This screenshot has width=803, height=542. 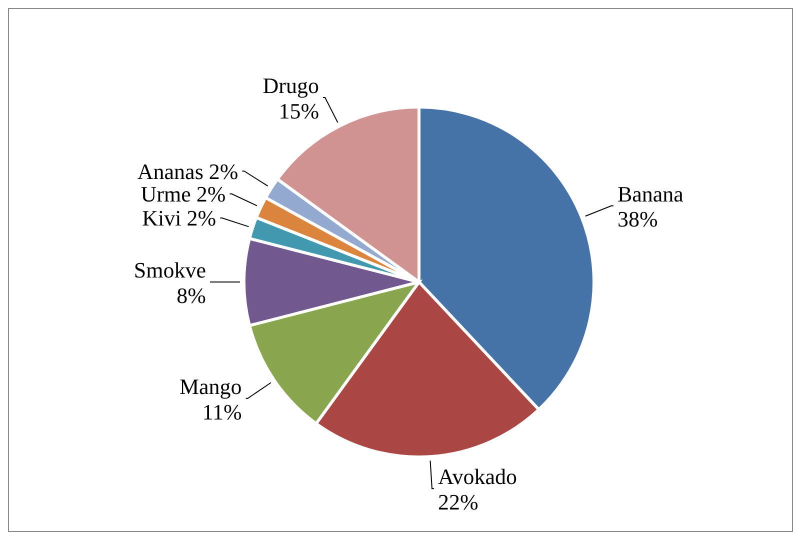 I want to click on data-label: 11%, so click(x=222, y=411).